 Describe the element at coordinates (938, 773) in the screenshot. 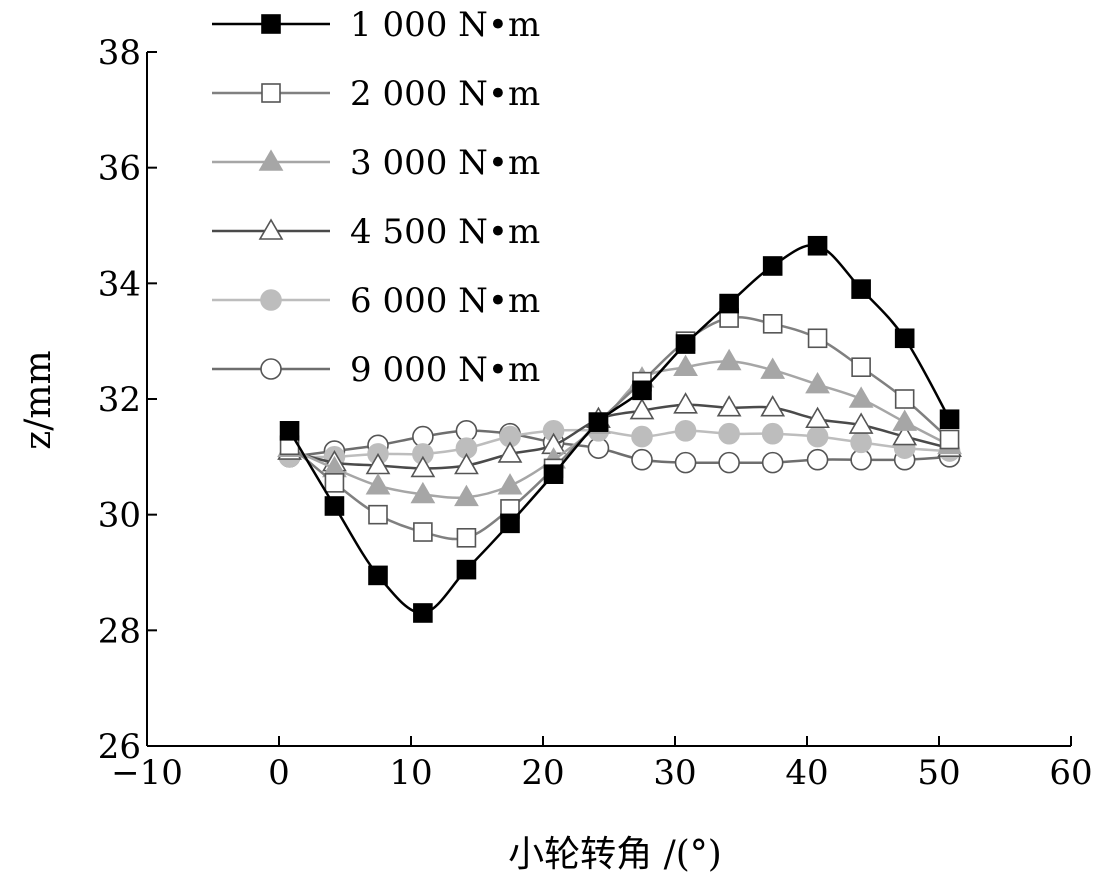

I see `x-tick-label: 50` at that location.